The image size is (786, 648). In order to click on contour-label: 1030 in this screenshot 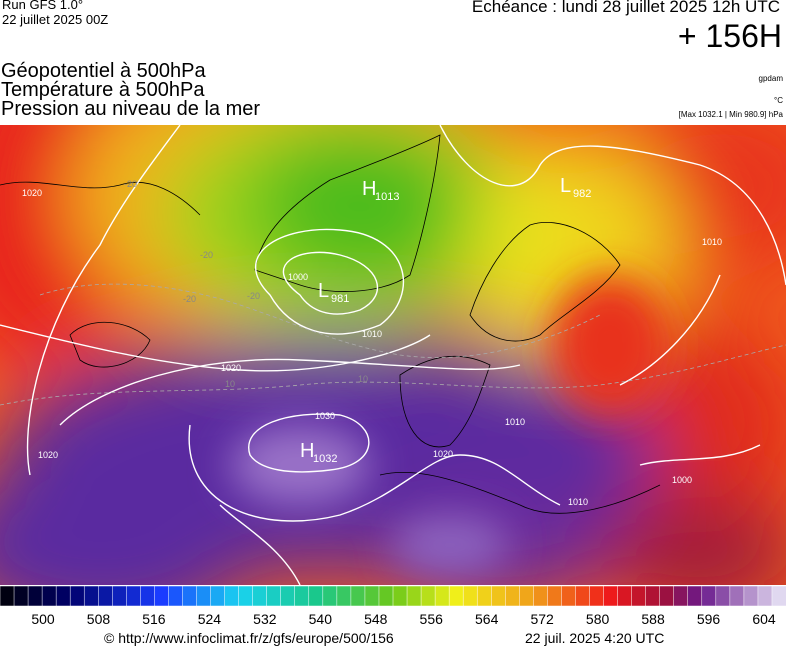, I will do `click(325, 416)`.